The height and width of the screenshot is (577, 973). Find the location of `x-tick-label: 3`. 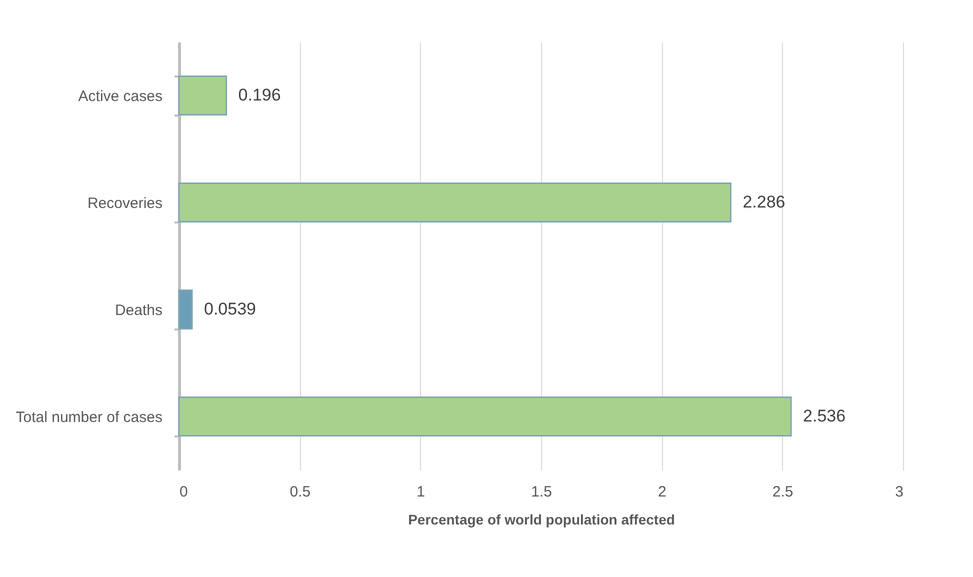

x-tick-label: 3 is located at coordinates (899, 492).